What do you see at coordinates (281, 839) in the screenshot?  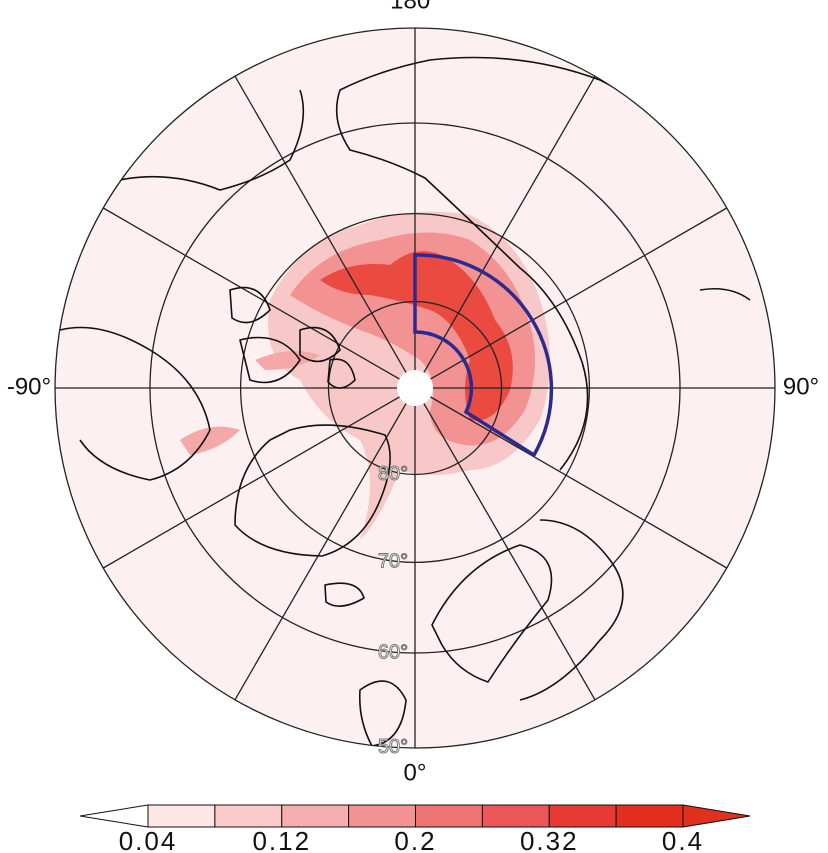 I see `colorbar-label: 0.12` at bounding box center [281, 839].